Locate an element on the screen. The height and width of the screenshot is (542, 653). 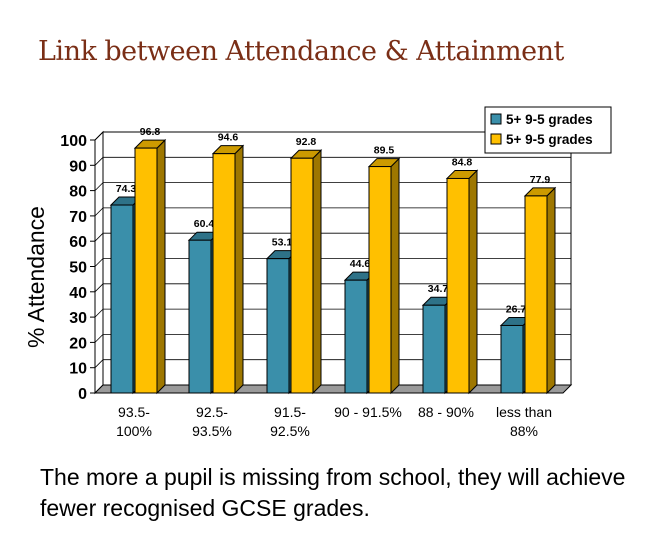
data-label: 92.8 is located at coordinates (306, 142).